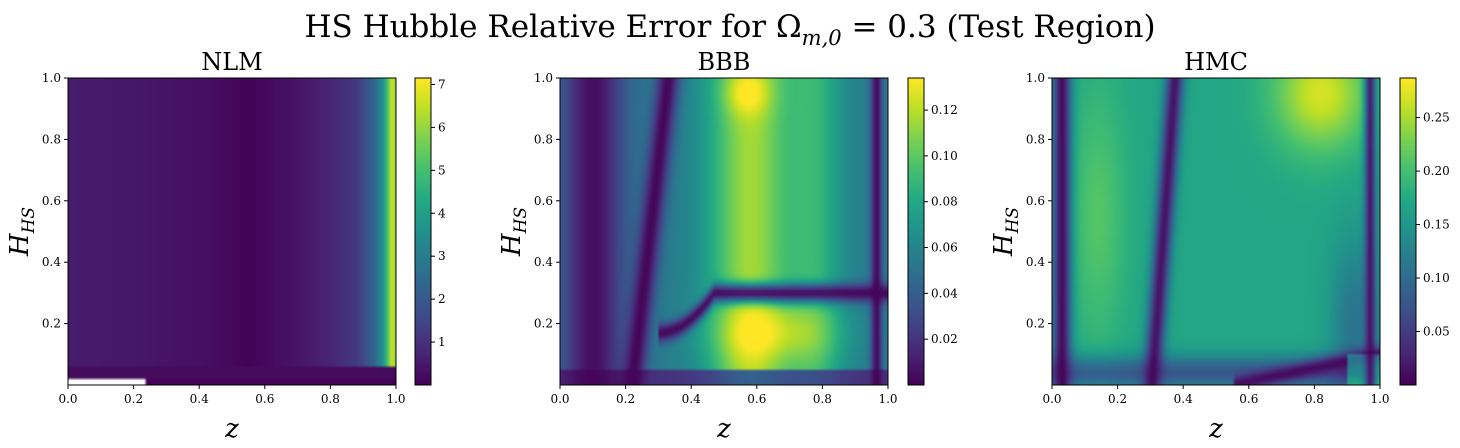  I want to click on x-axis-label-nlm: z, so click(231, 429).